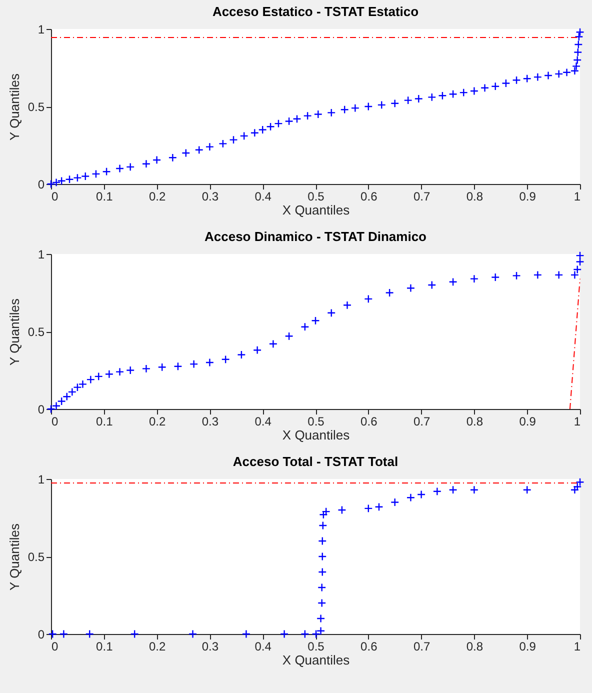 The width and height of the screenshot is (592, 693). What do you see at coordinates (36, 332) in the screenshot?
I see `y-tick-label: 0.5` at bounding box center [36, 332].